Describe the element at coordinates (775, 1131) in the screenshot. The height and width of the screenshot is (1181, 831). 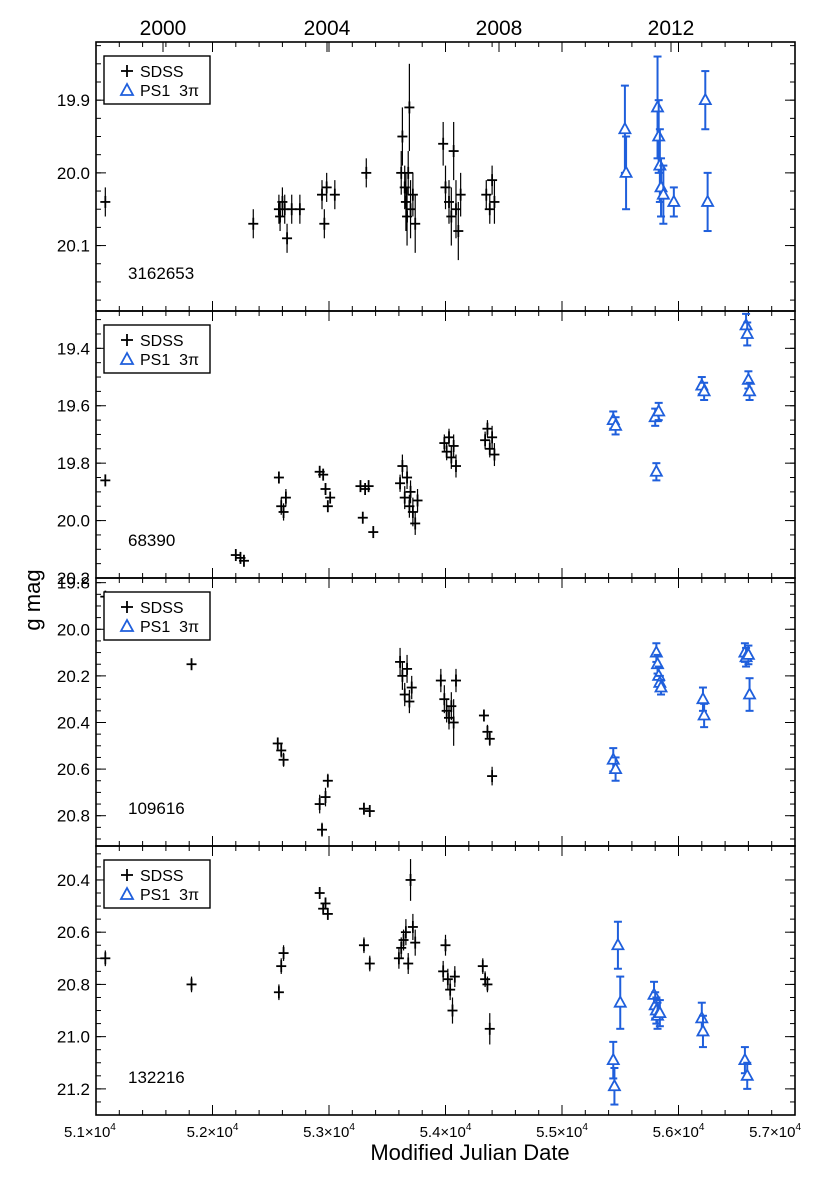
I see `x-tick-label: 5.7×10⁴` at that location.